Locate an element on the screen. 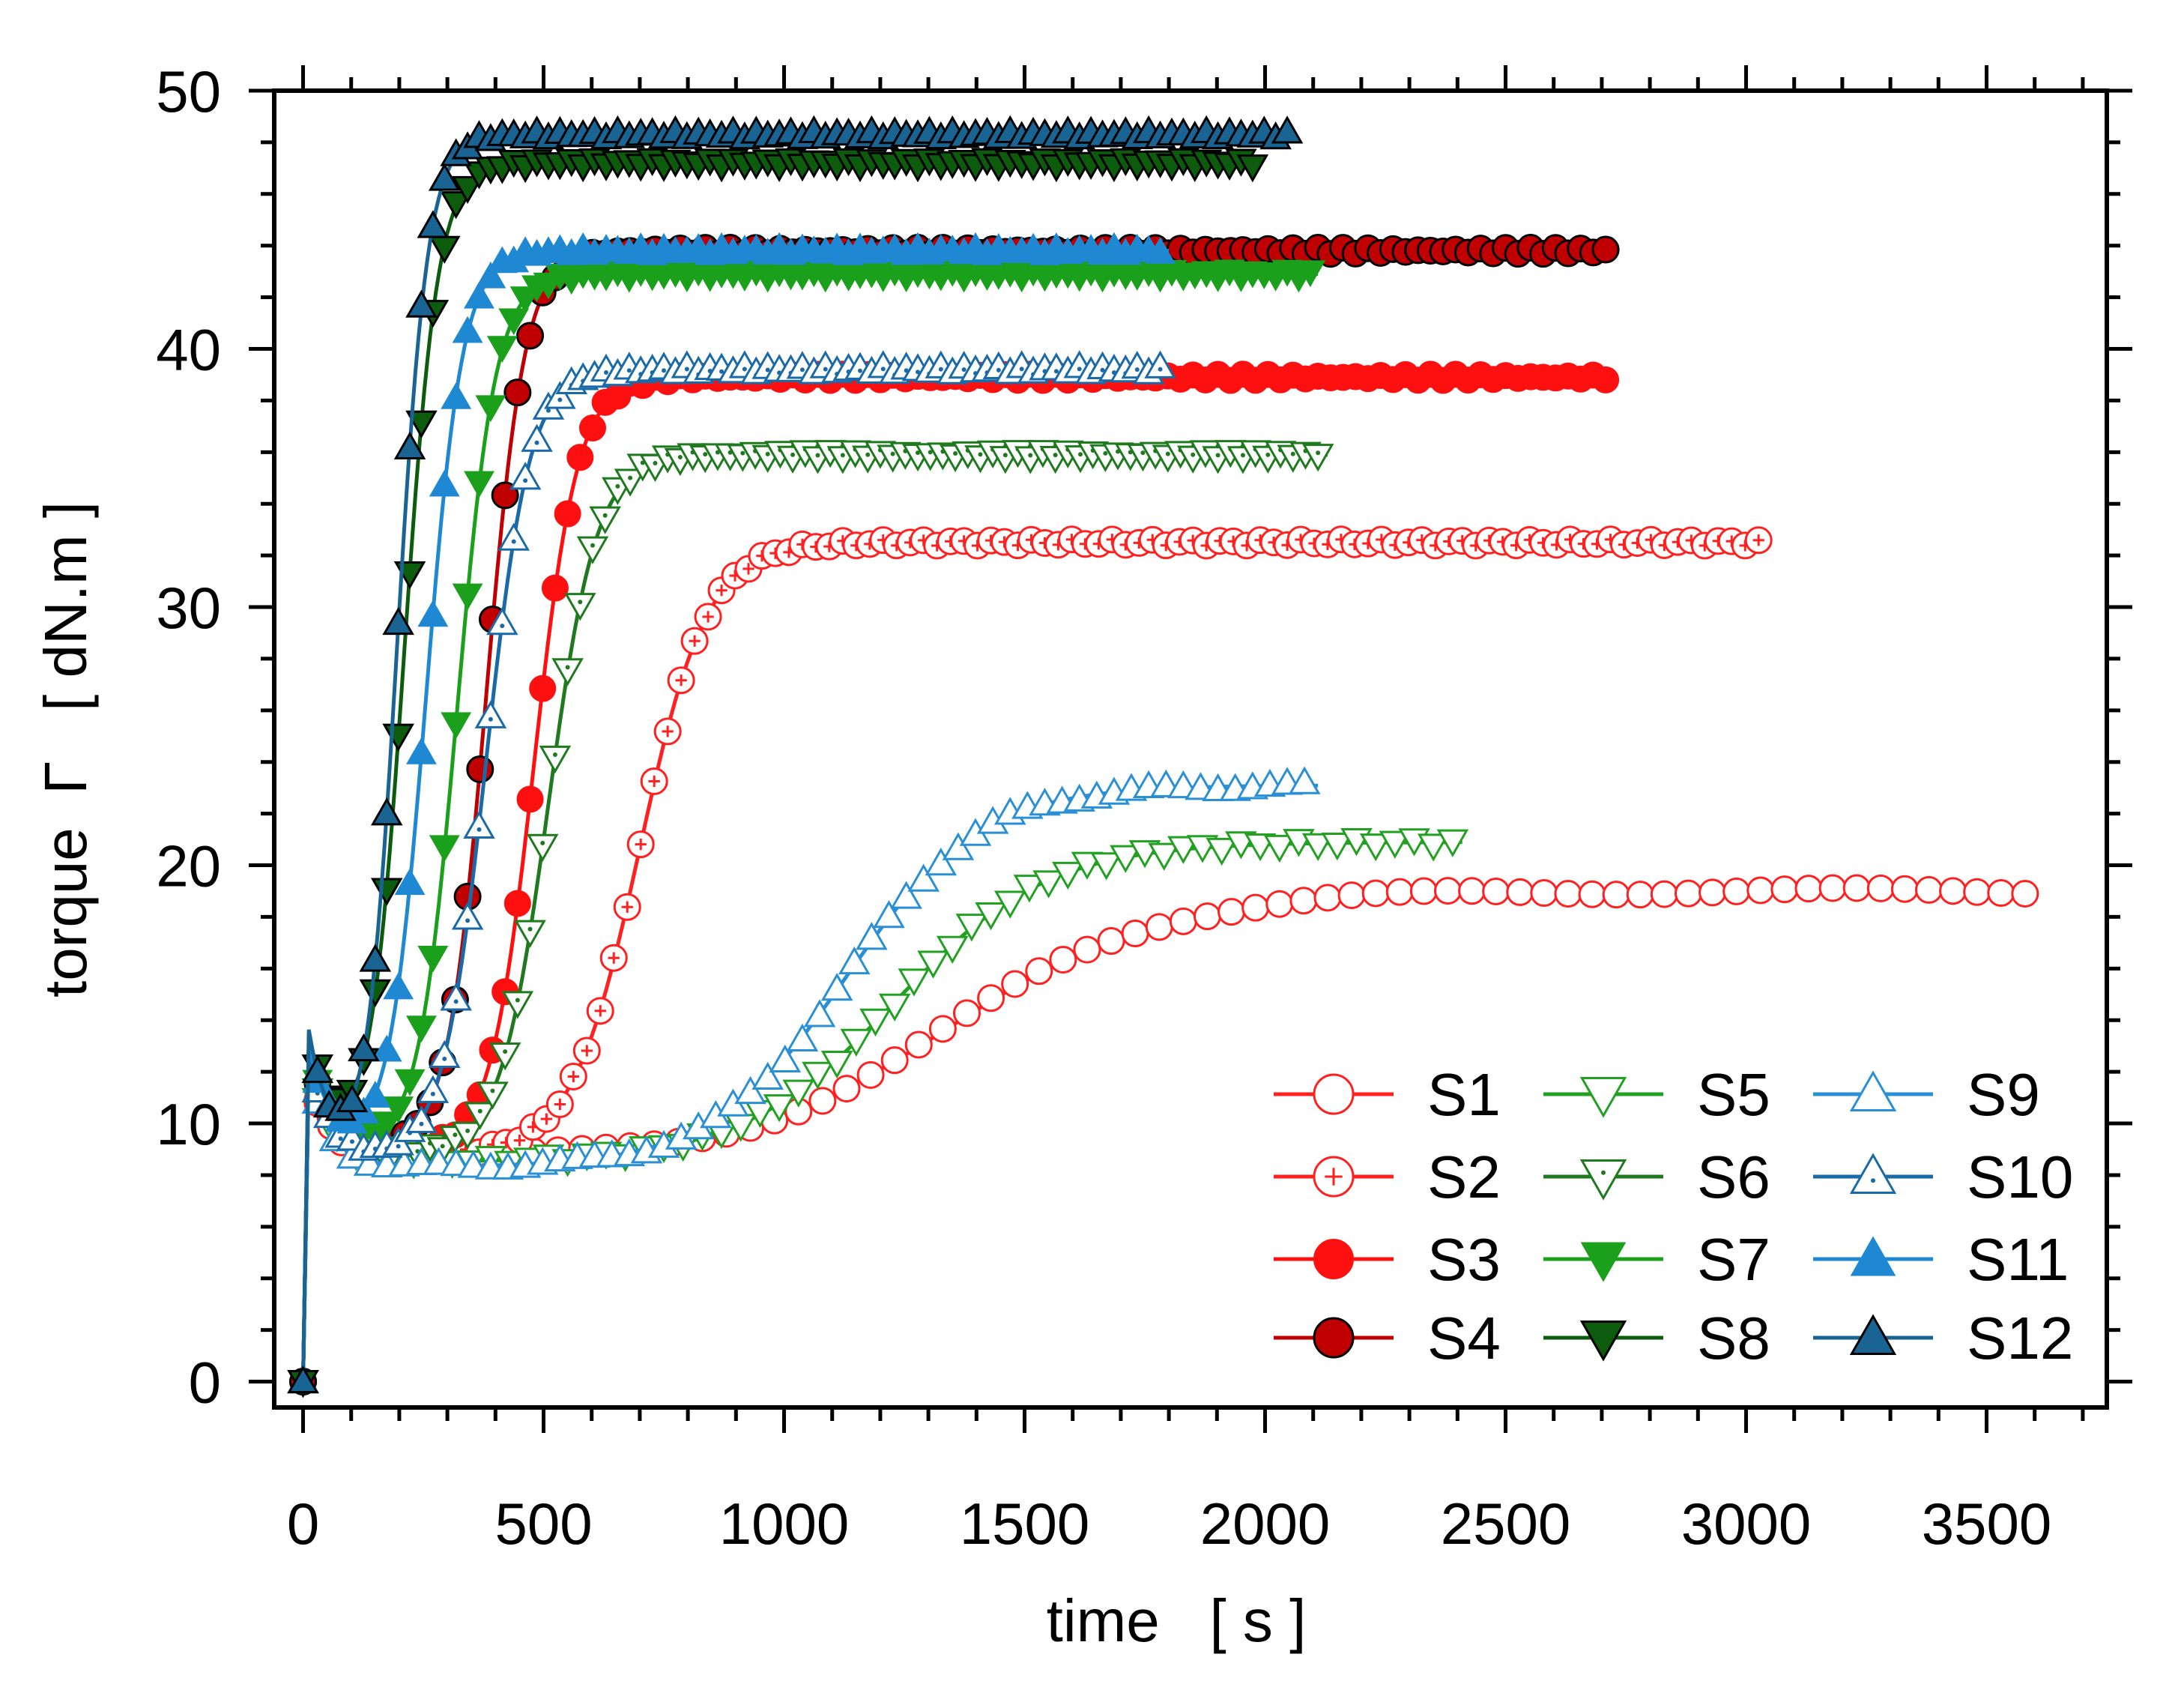  legend-item-s11: S11 is located at coordinates (1941, 1259).